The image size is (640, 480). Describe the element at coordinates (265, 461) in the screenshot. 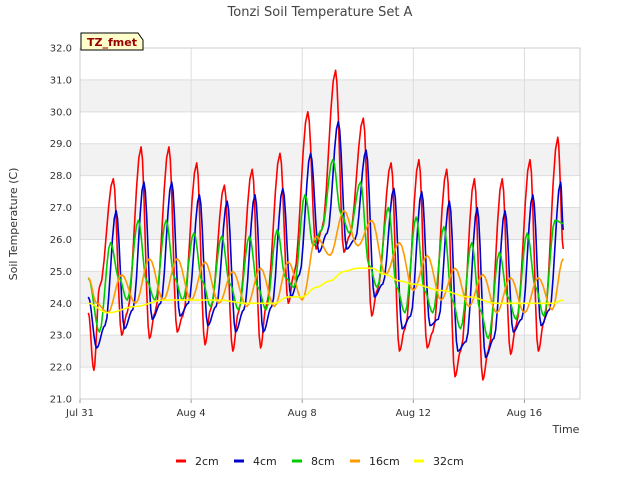

I see `legend-label-4cm: 4cm` at that location.